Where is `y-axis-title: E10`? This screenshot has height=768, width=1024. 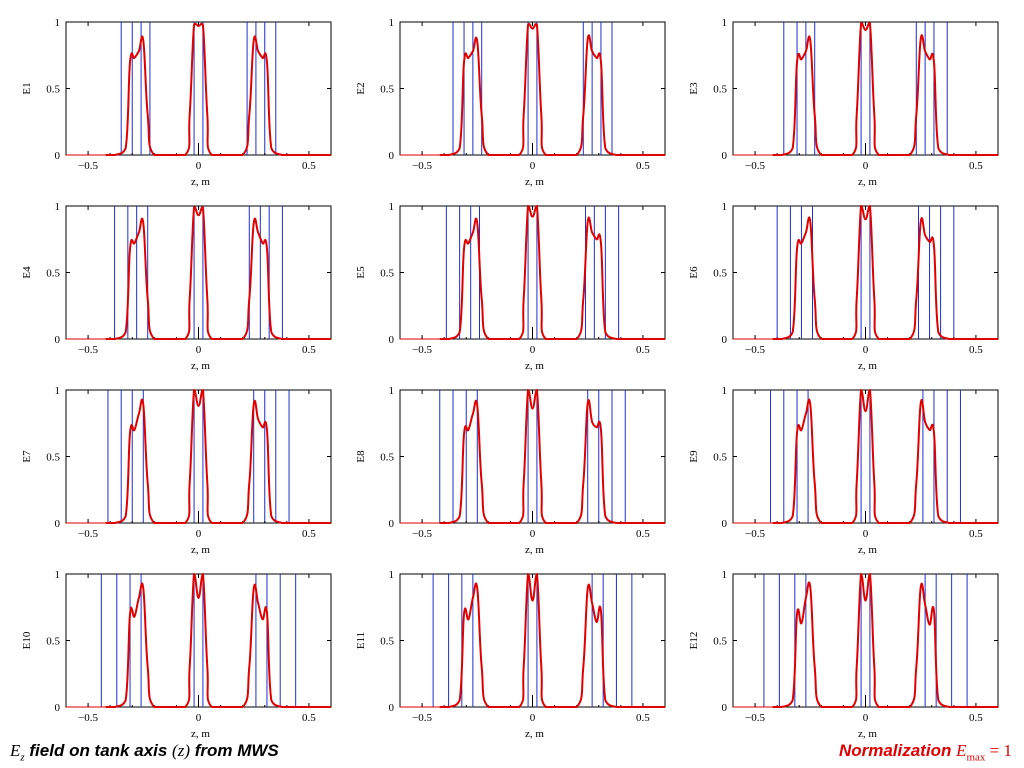 y-axis-title: E10 is located at coordinates (27, 640).